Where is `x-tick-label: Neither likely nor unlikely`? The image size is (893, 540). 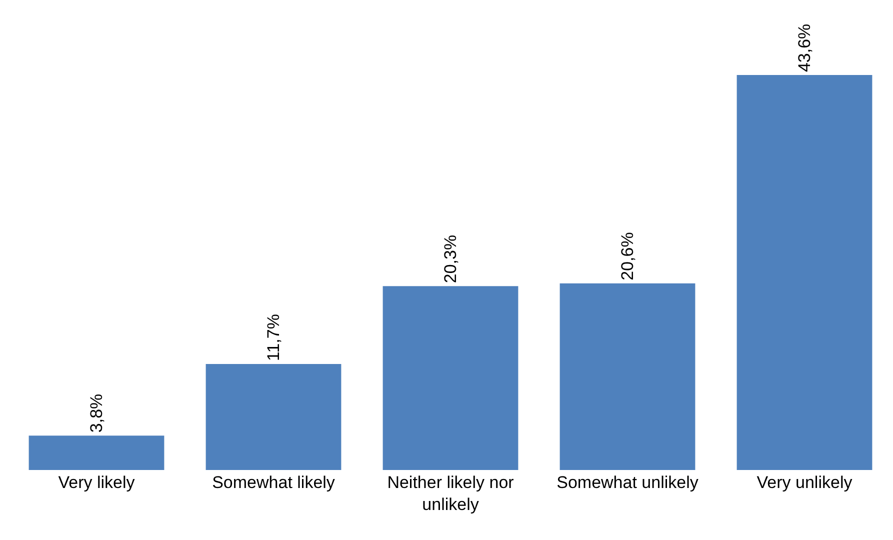 x-tick-label: Neither likely nor unlikely is located at coordinates (450, 493).